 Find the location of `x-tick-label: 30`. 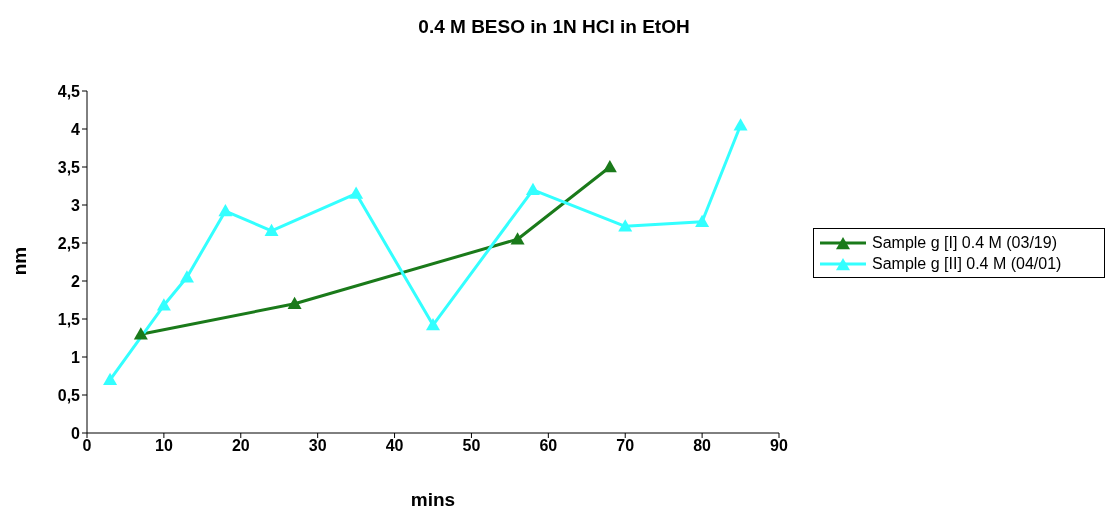

x-tick-label: 30 is located at coordinates (317, 446).